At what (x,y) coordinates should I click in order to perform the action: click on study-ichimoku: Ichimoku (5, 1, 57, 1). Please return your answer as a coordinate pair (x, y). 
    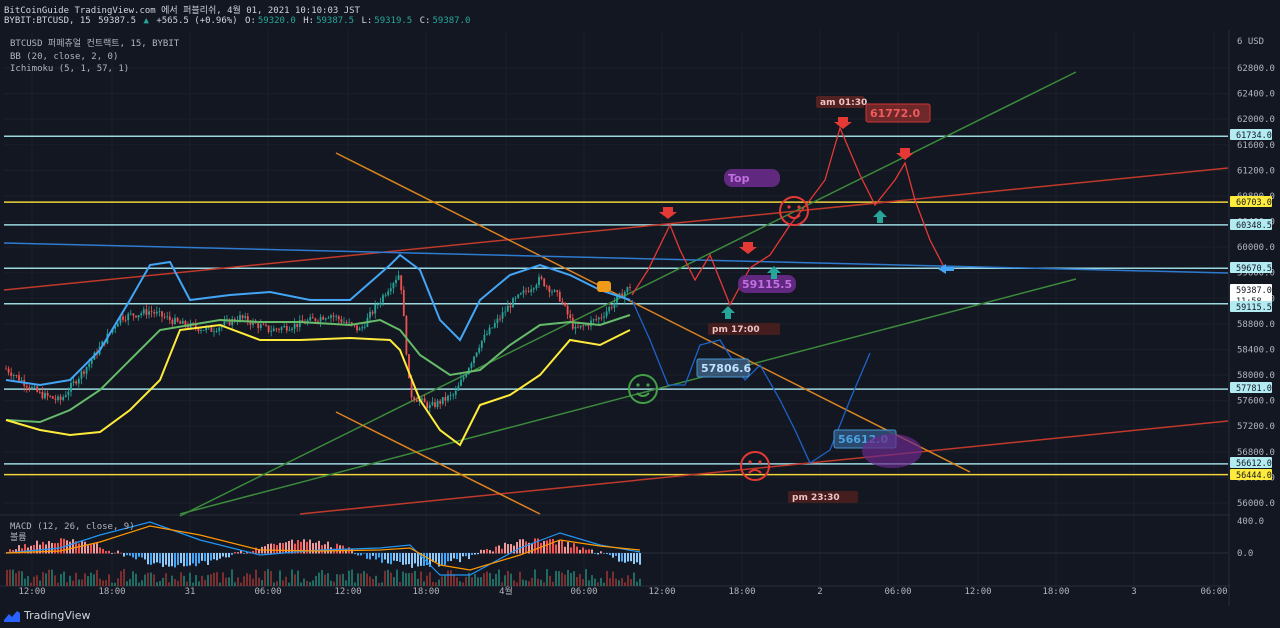
    Looking at the image, I should click on (70, 69).